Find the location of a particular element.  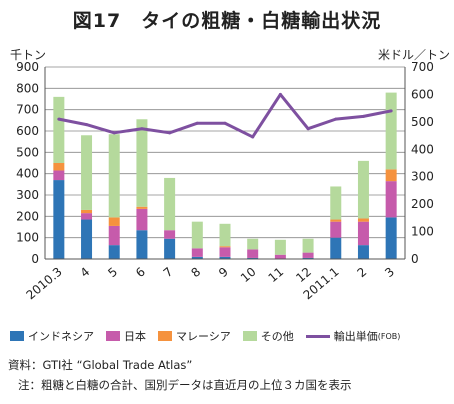

y2-tick-label: 0 is located at coordinates (415, 259).